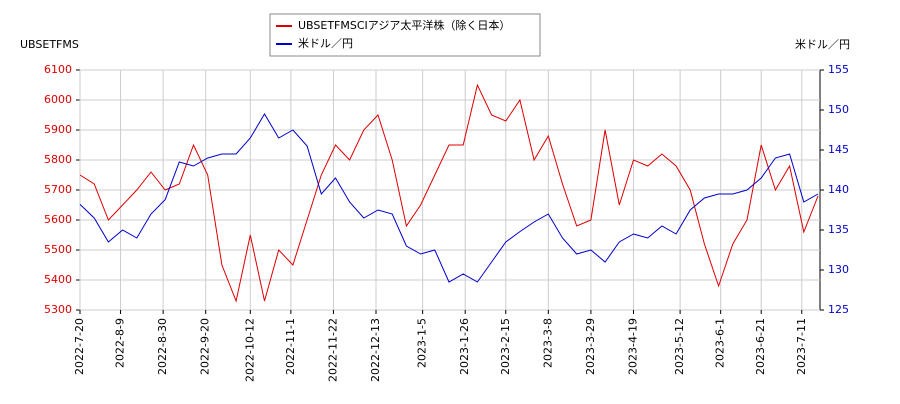 Image resolution: width=900 pixels, height=404 pixels. Describe the element at coordinates (58, 309) in the screenshot. I see `y-tick-label: 5300` at that location.